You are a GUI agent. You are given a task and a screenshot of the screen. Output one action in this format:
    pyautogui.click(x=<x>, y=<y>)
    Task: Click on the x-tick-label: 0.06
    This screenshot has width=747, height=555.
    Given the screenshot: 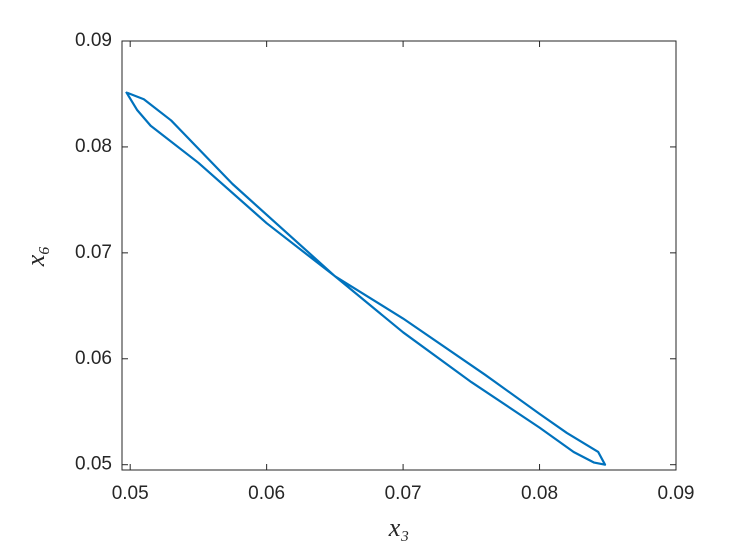 What is the action you would take?
    pyautogui.click(x=266, y=493)
    